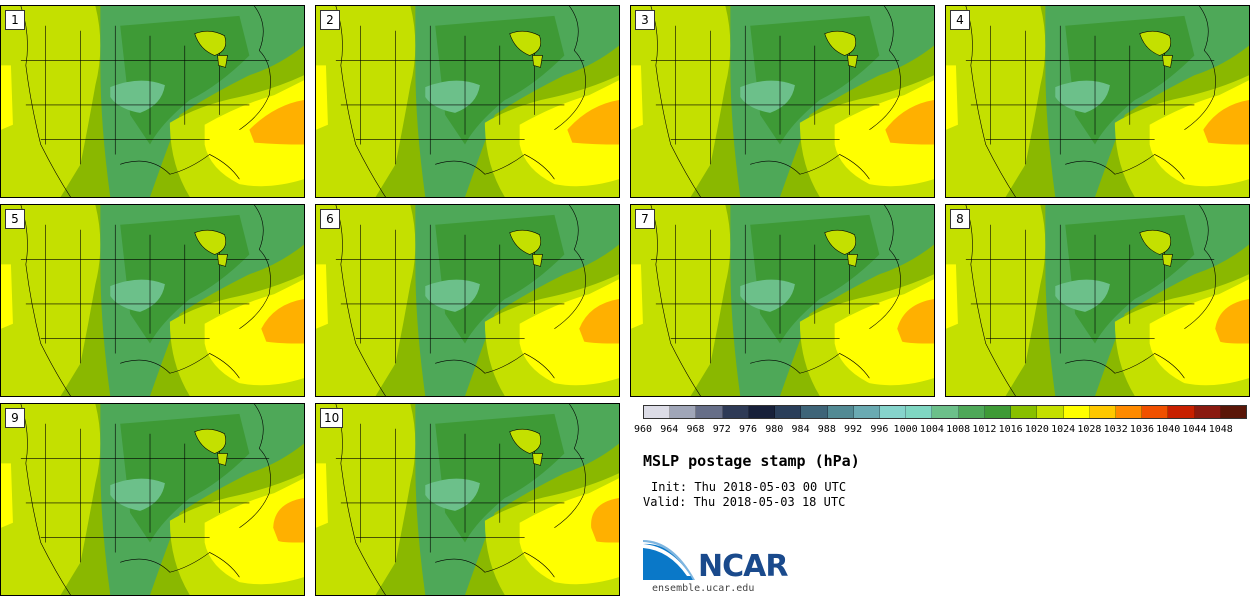  Describe the element at coordinates (645, 20) in the screenshot. I see `panel-number: 3` at that location.